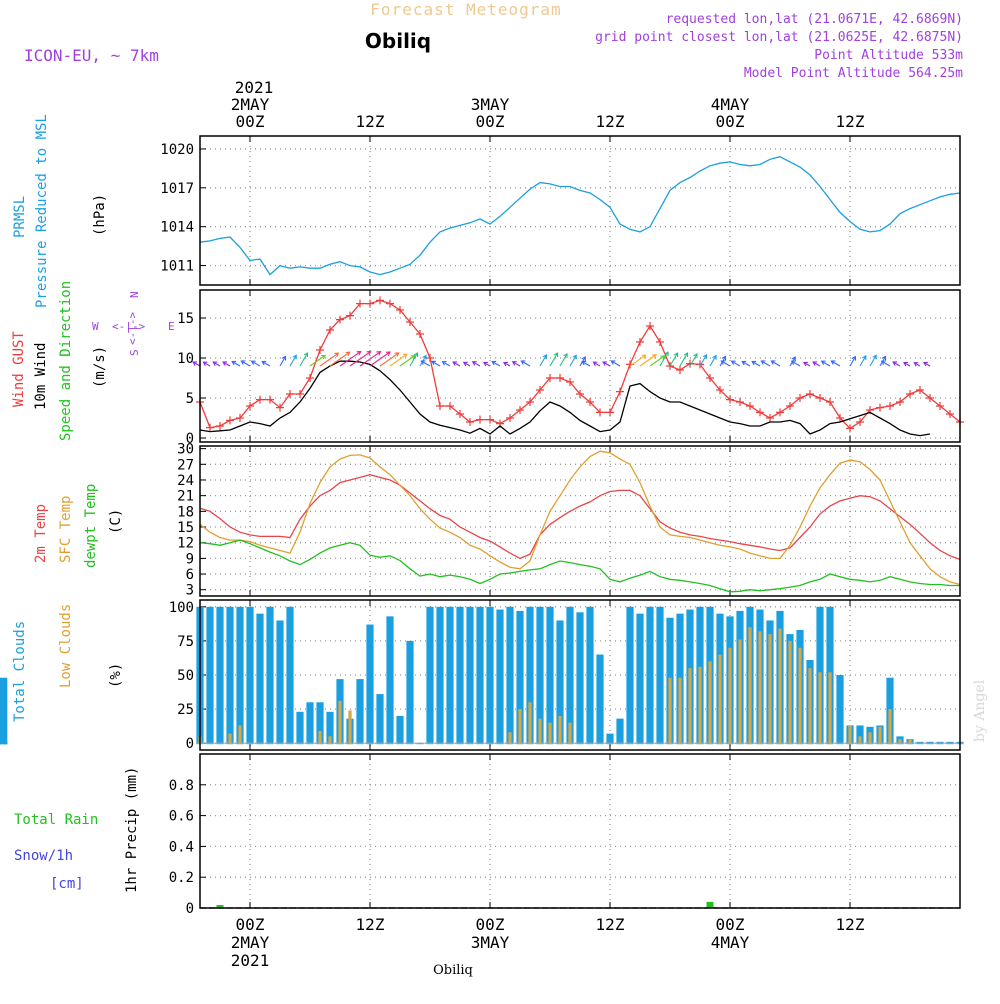 This screenshot has width=1000, height=1004. What do you see at coordinates (580, 216) in the screenshot?
I see `series-prmsl` at bounding box center [580, 216].